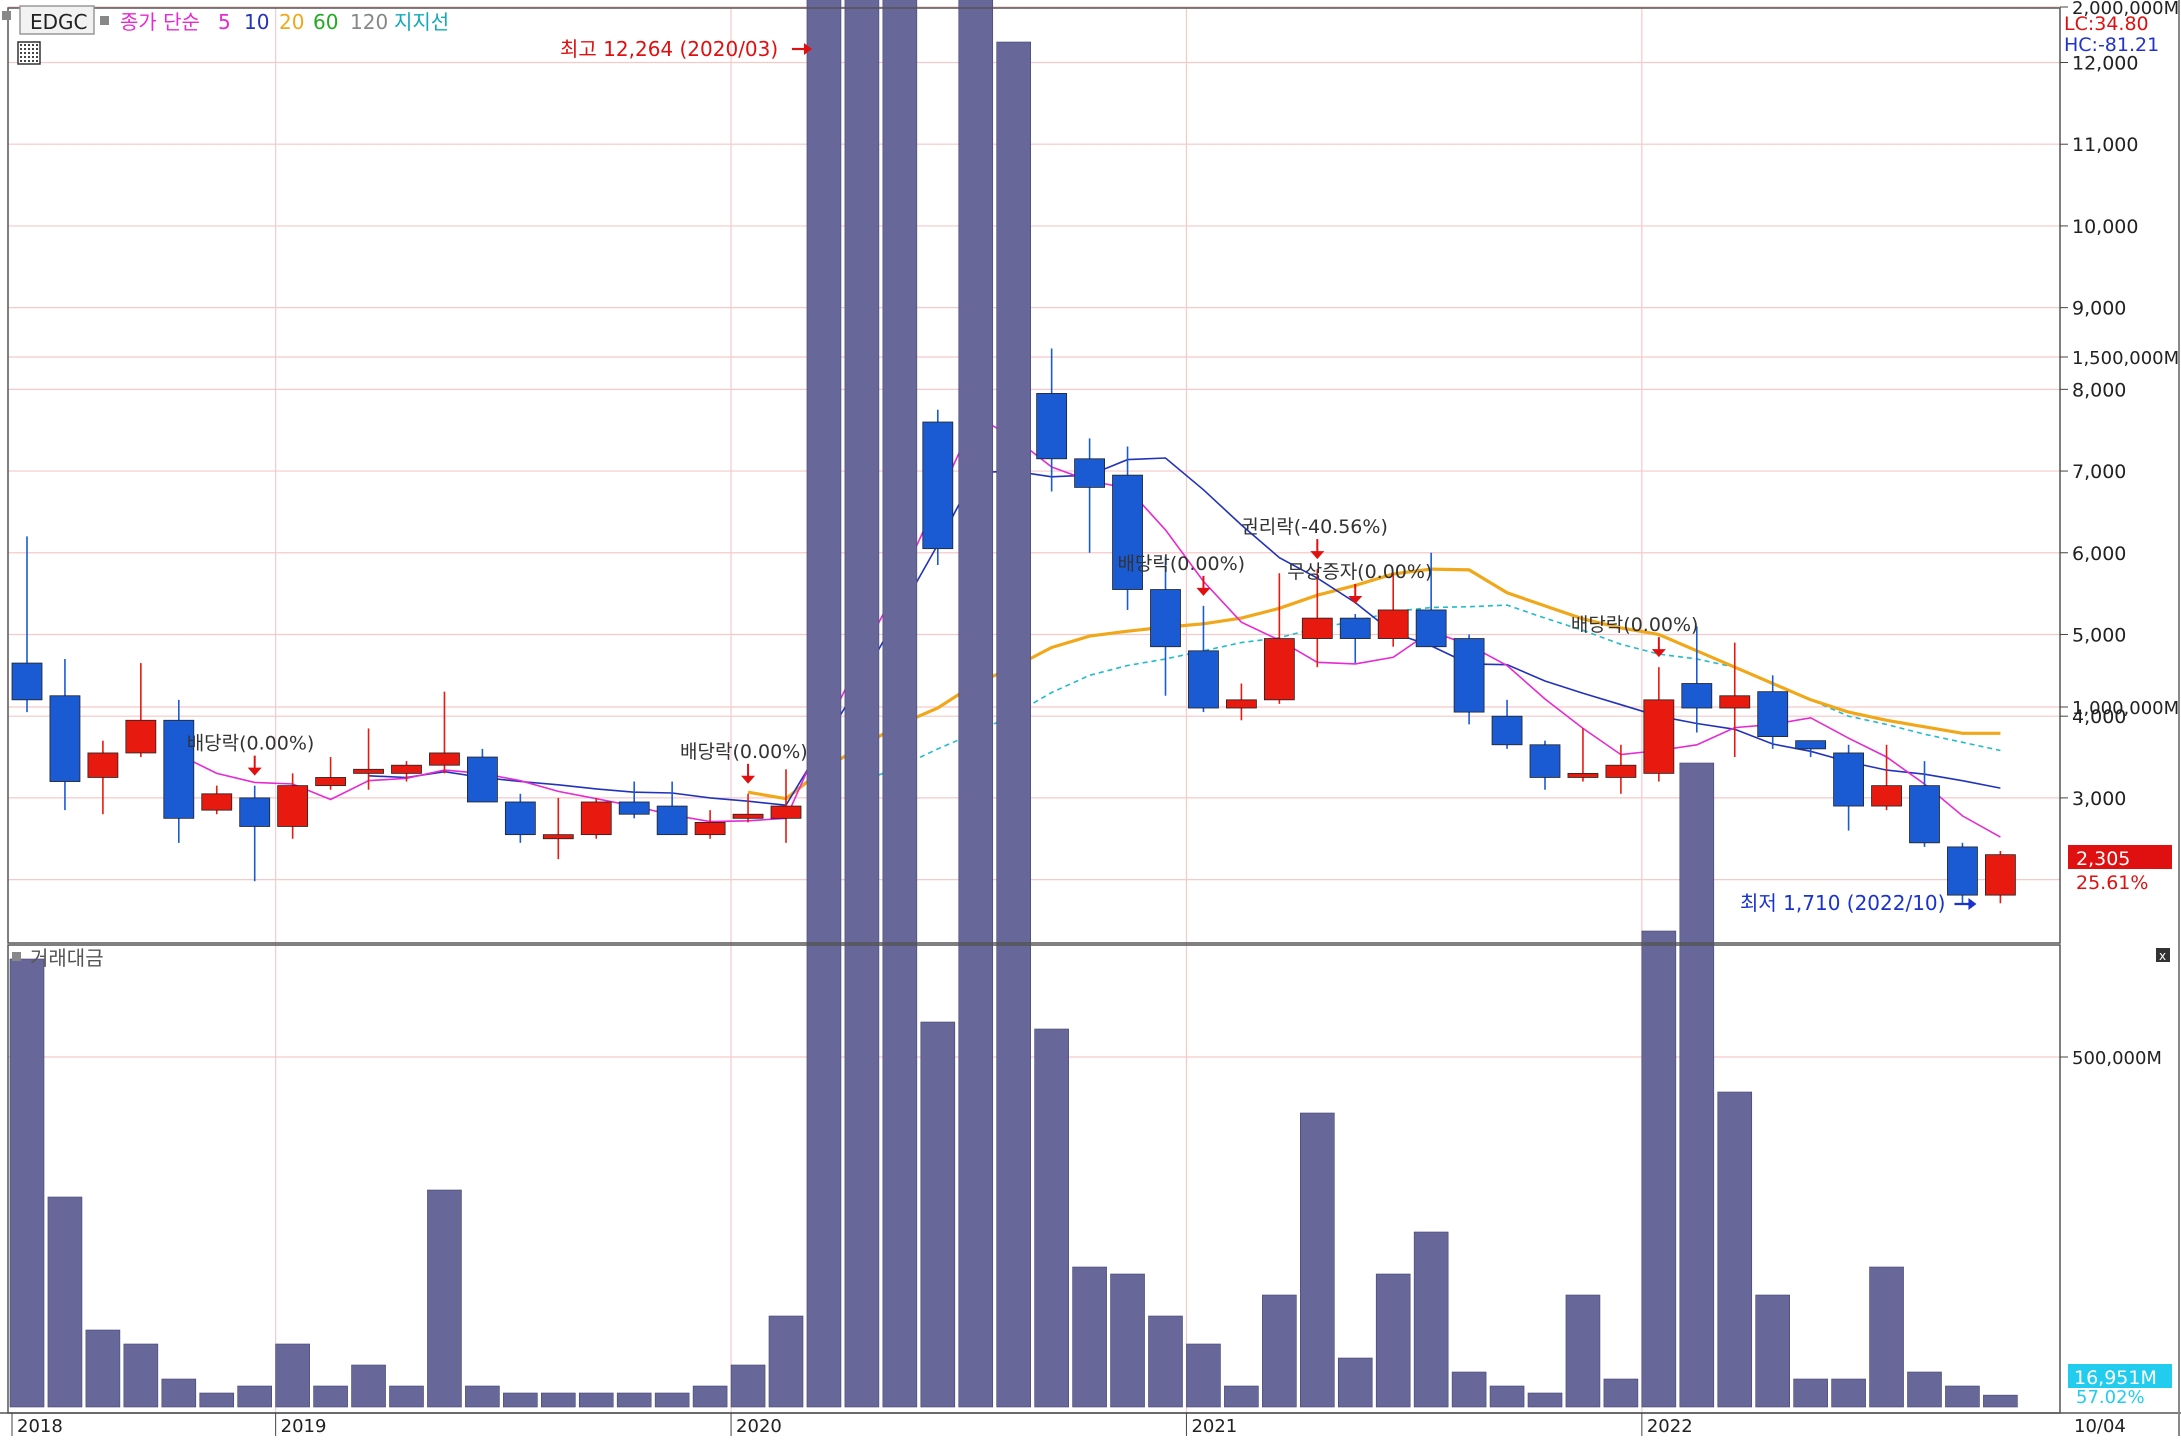 This screenshot has width=2181, height=1440. Describe the element at coordinates (40, 1426) in the screenshot. I see `x-tick-label: 2018` at that location.